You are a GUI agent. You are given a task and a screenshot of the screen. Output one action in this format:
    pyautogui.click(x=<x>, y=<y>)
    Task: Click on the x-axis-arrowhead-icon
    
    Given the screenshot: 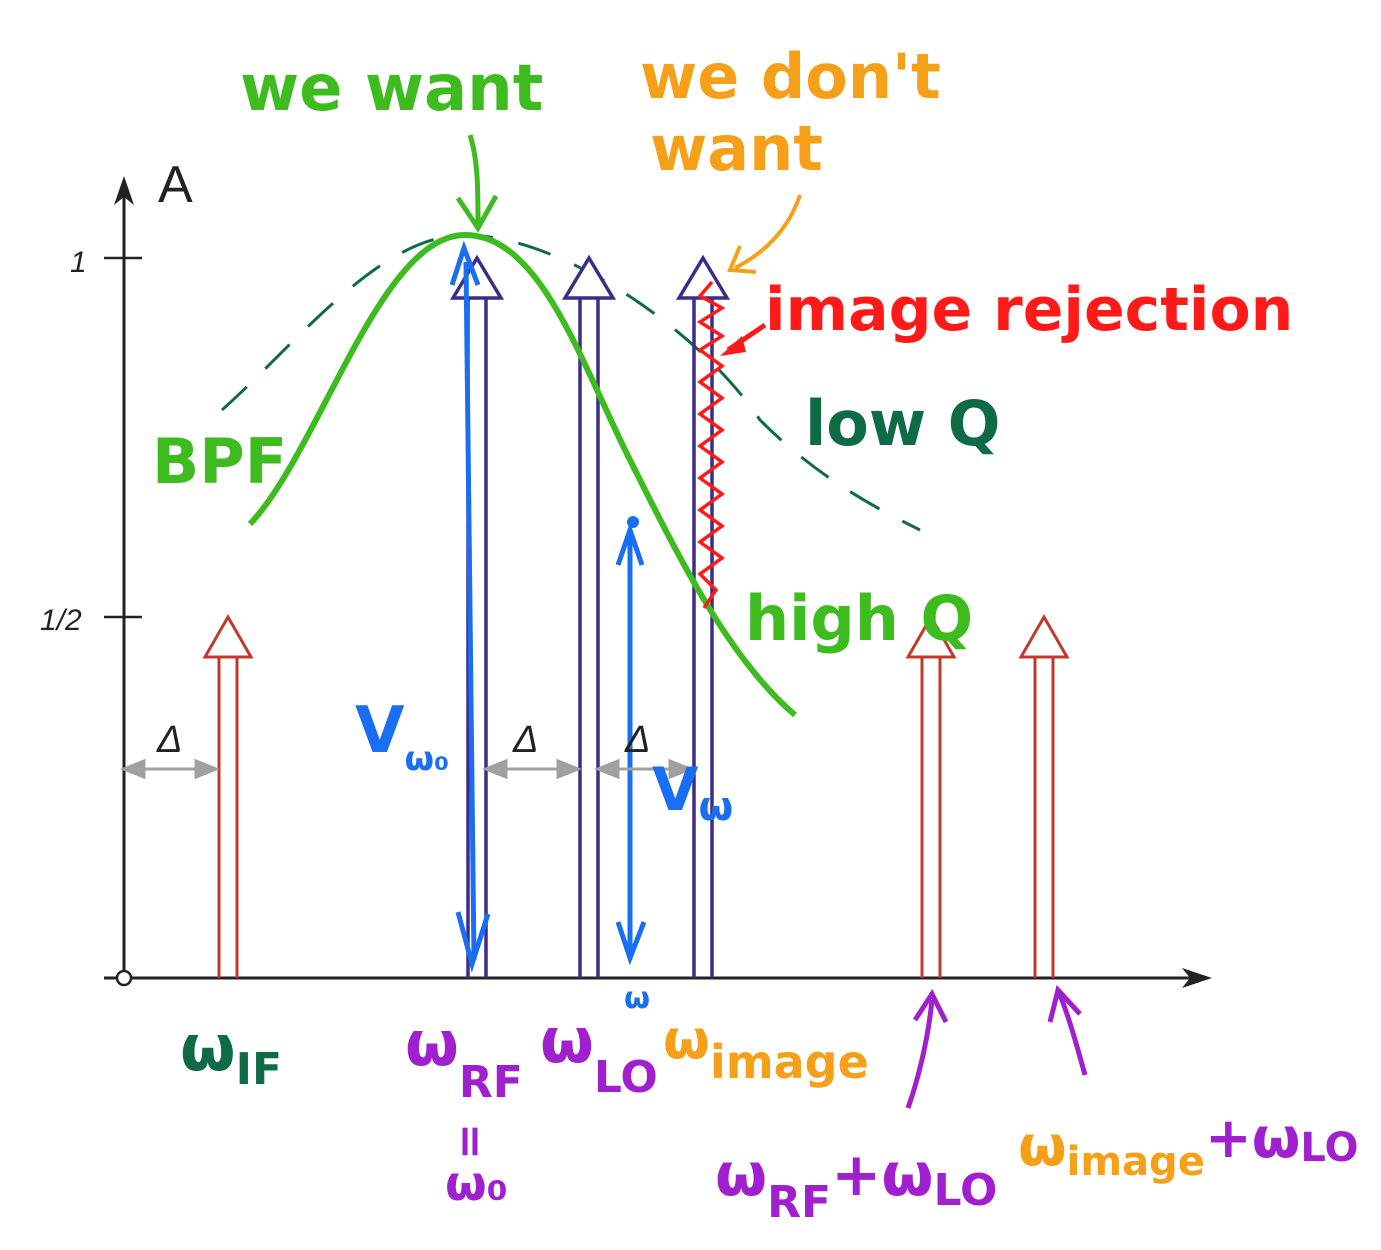 What is the action you would take?
    pyautogui.click(x=1197, y=978)
    